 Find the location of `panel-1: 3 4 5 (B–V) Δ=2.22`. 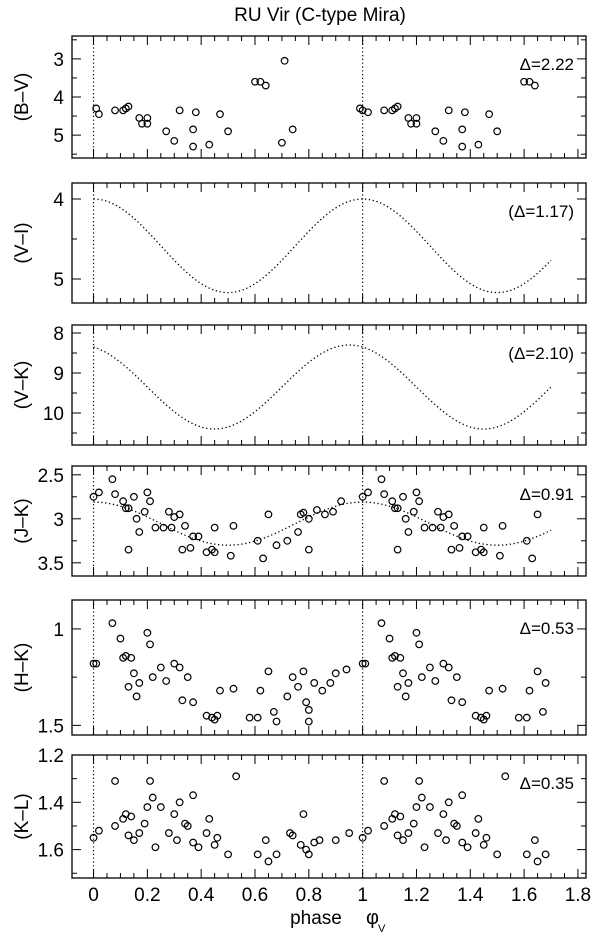

panel-1: 3 4 5 (B–V) Δ=2.22 is located at coordinates (299, 97).